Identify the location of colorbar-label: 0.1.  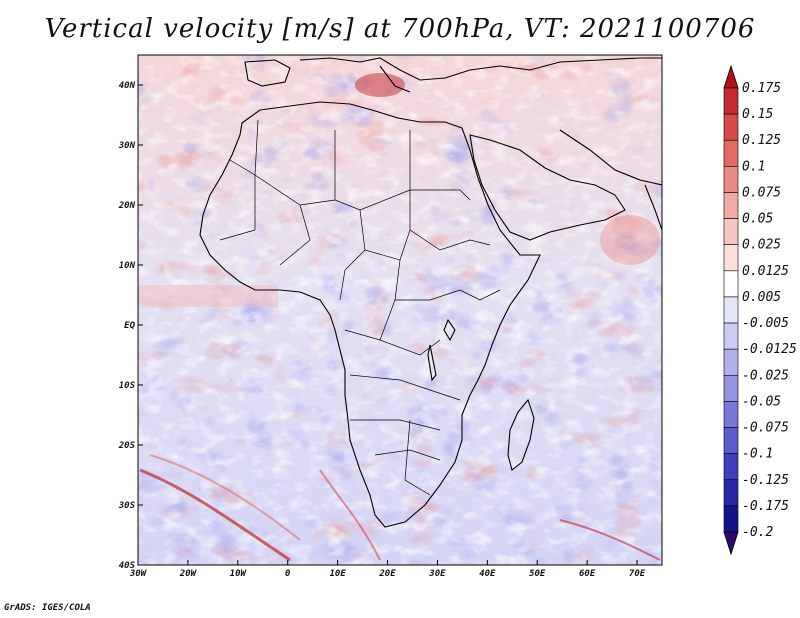
(753, 166).